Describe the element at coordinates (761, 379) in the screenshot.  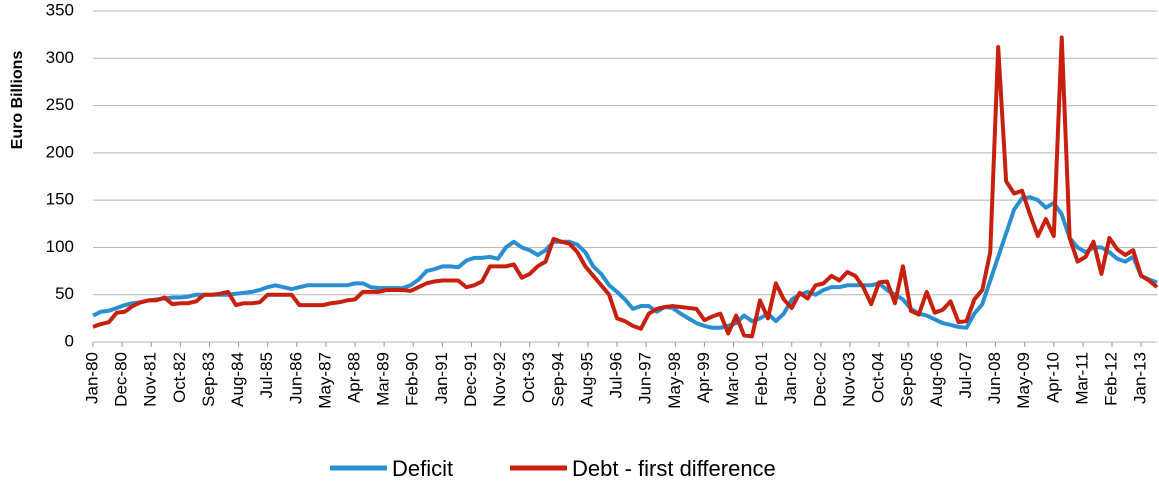
I see `x-tick-label: Feb-01` at that location.